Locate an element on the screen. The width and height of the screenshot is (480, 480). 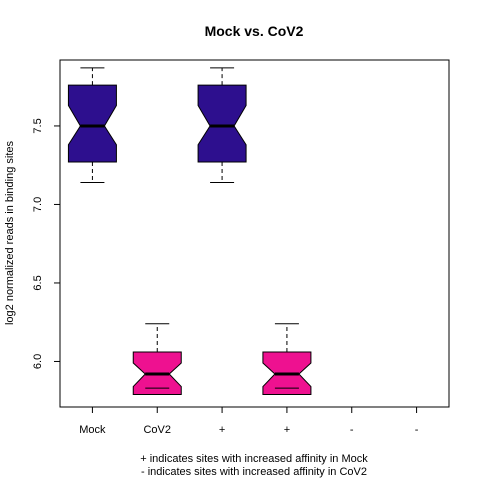
y-tick-label: 6.5 is located at coordinates (38, 282).